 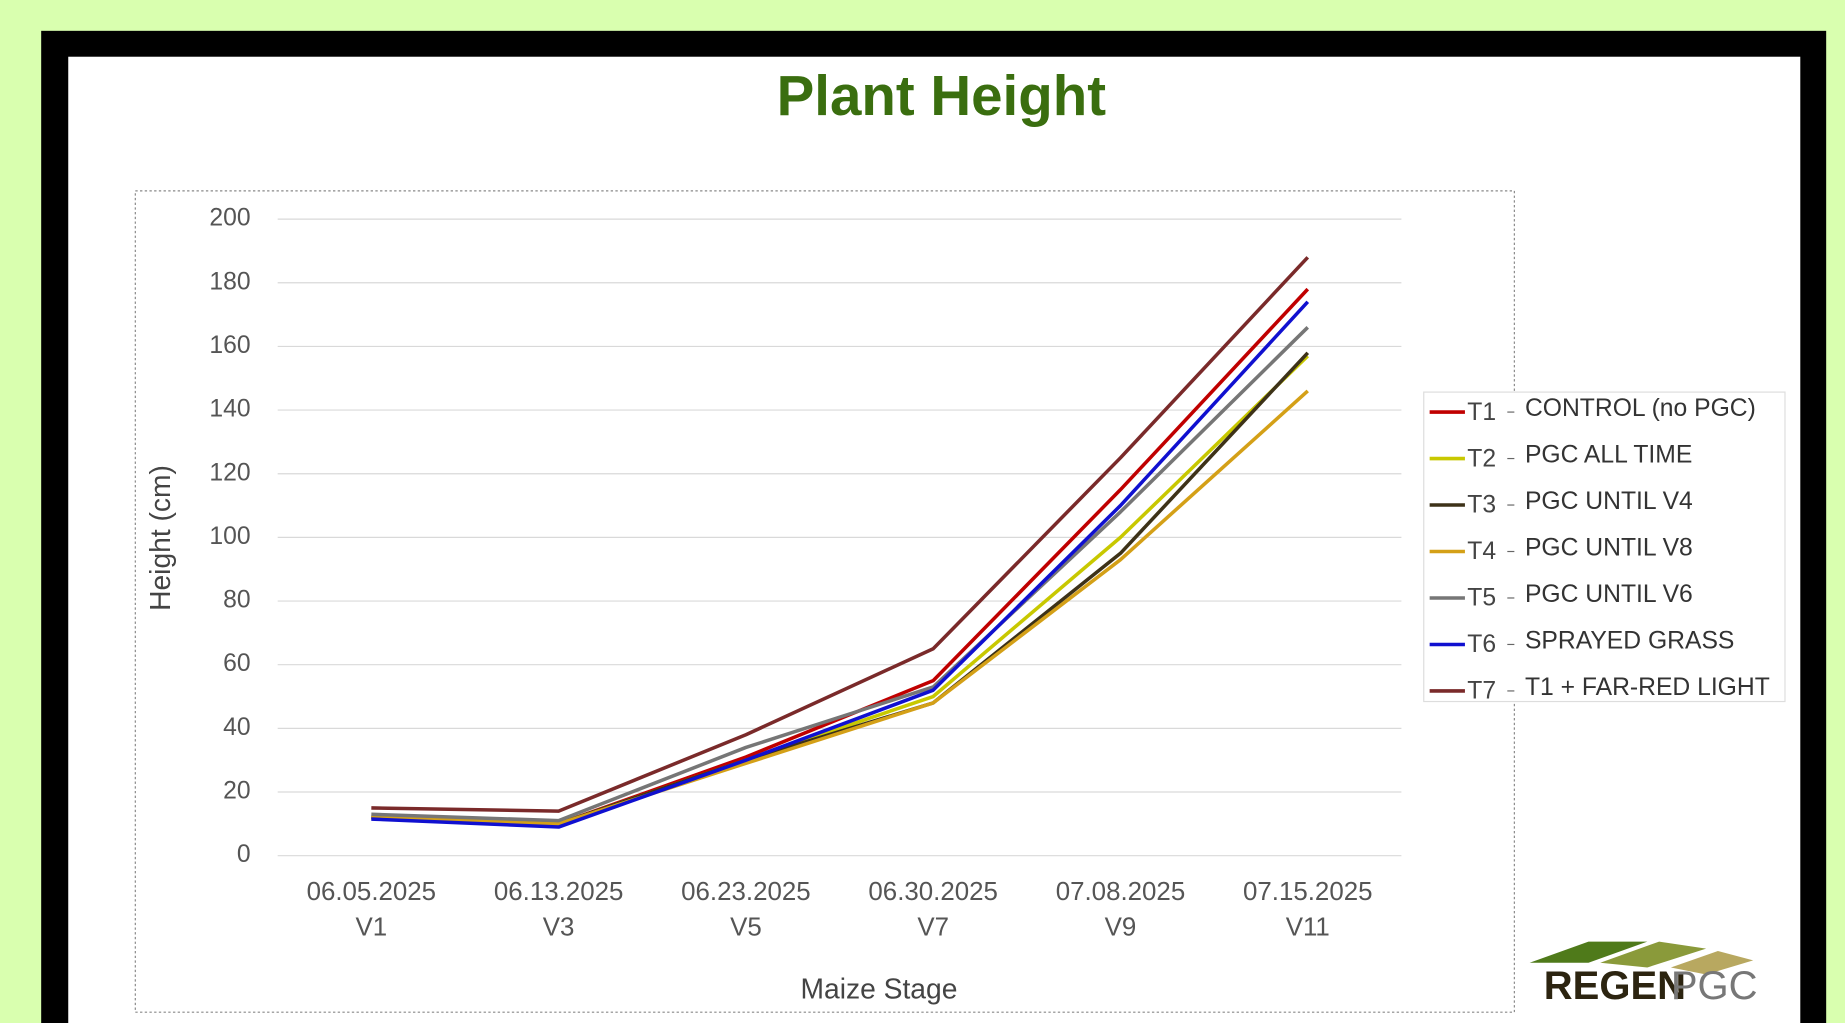 I want to click on logo-text: REGEN, so click(x=1615, y=986).